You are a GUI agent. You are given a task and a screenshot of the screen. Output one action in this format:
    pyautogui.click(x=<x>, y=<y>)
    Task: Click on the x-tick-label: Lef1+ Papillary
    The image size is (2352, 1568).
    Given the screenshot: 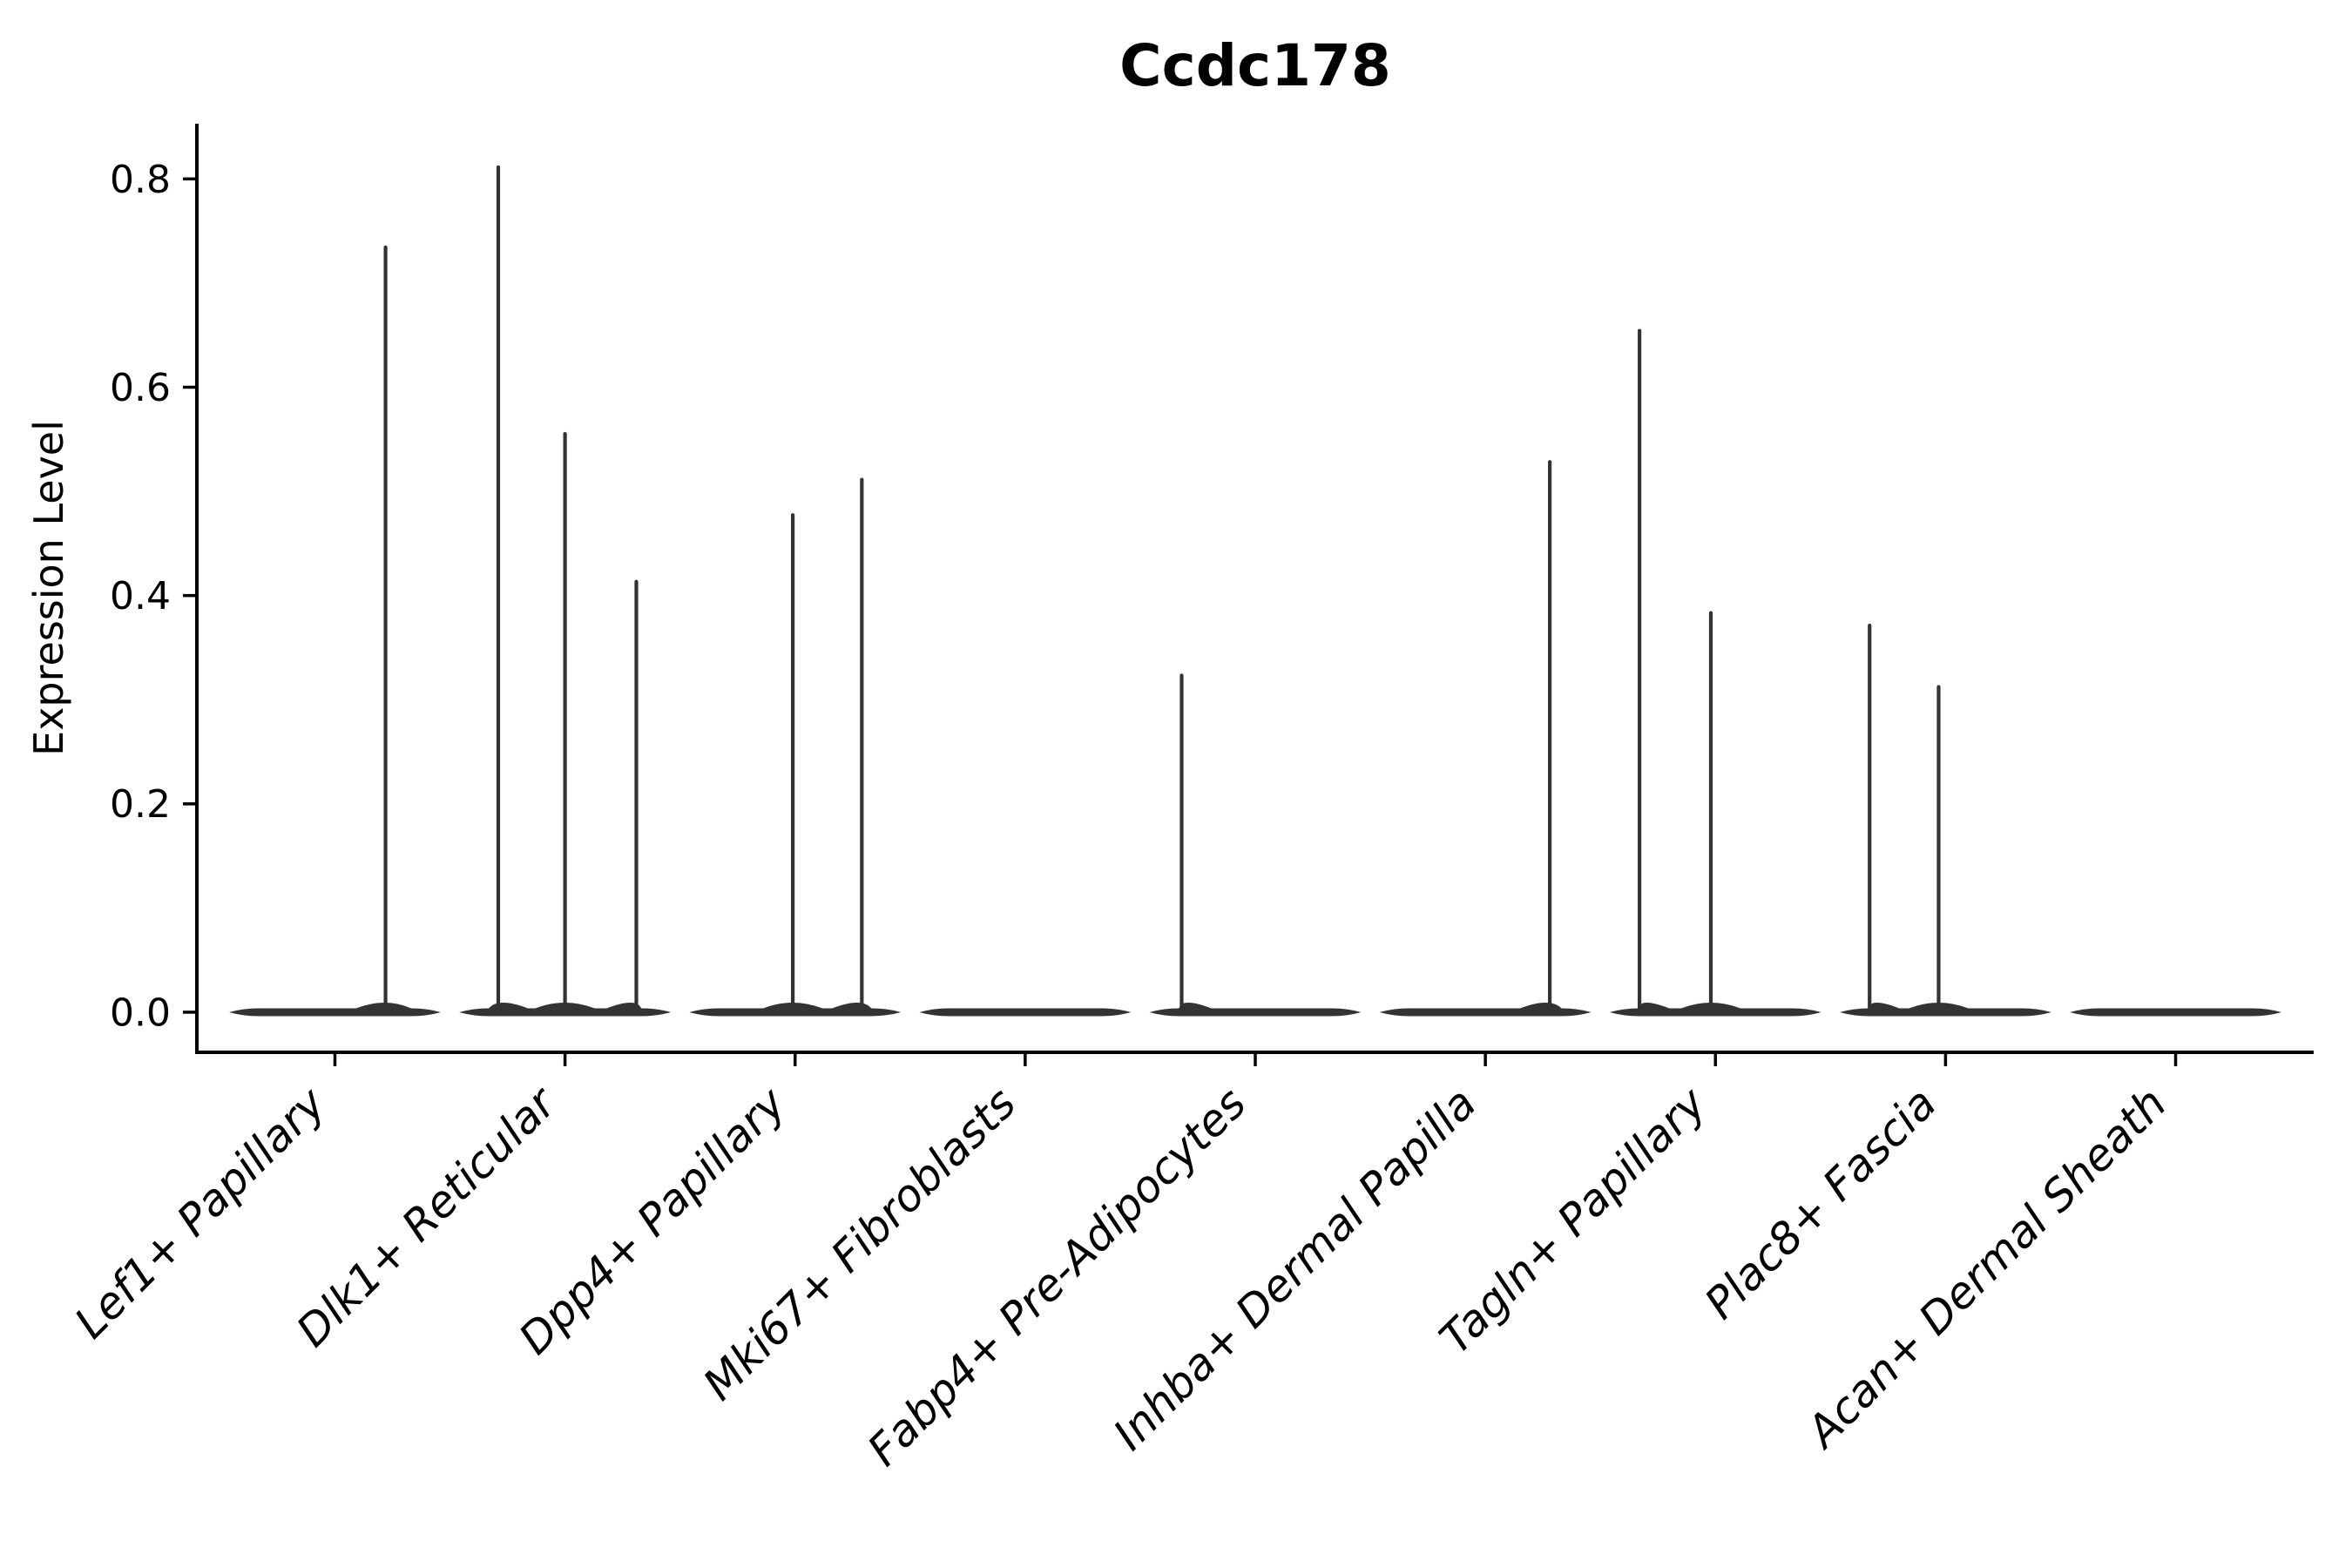 What is the action you would take?
    pyautogui.click(x=200, y=1212)
    